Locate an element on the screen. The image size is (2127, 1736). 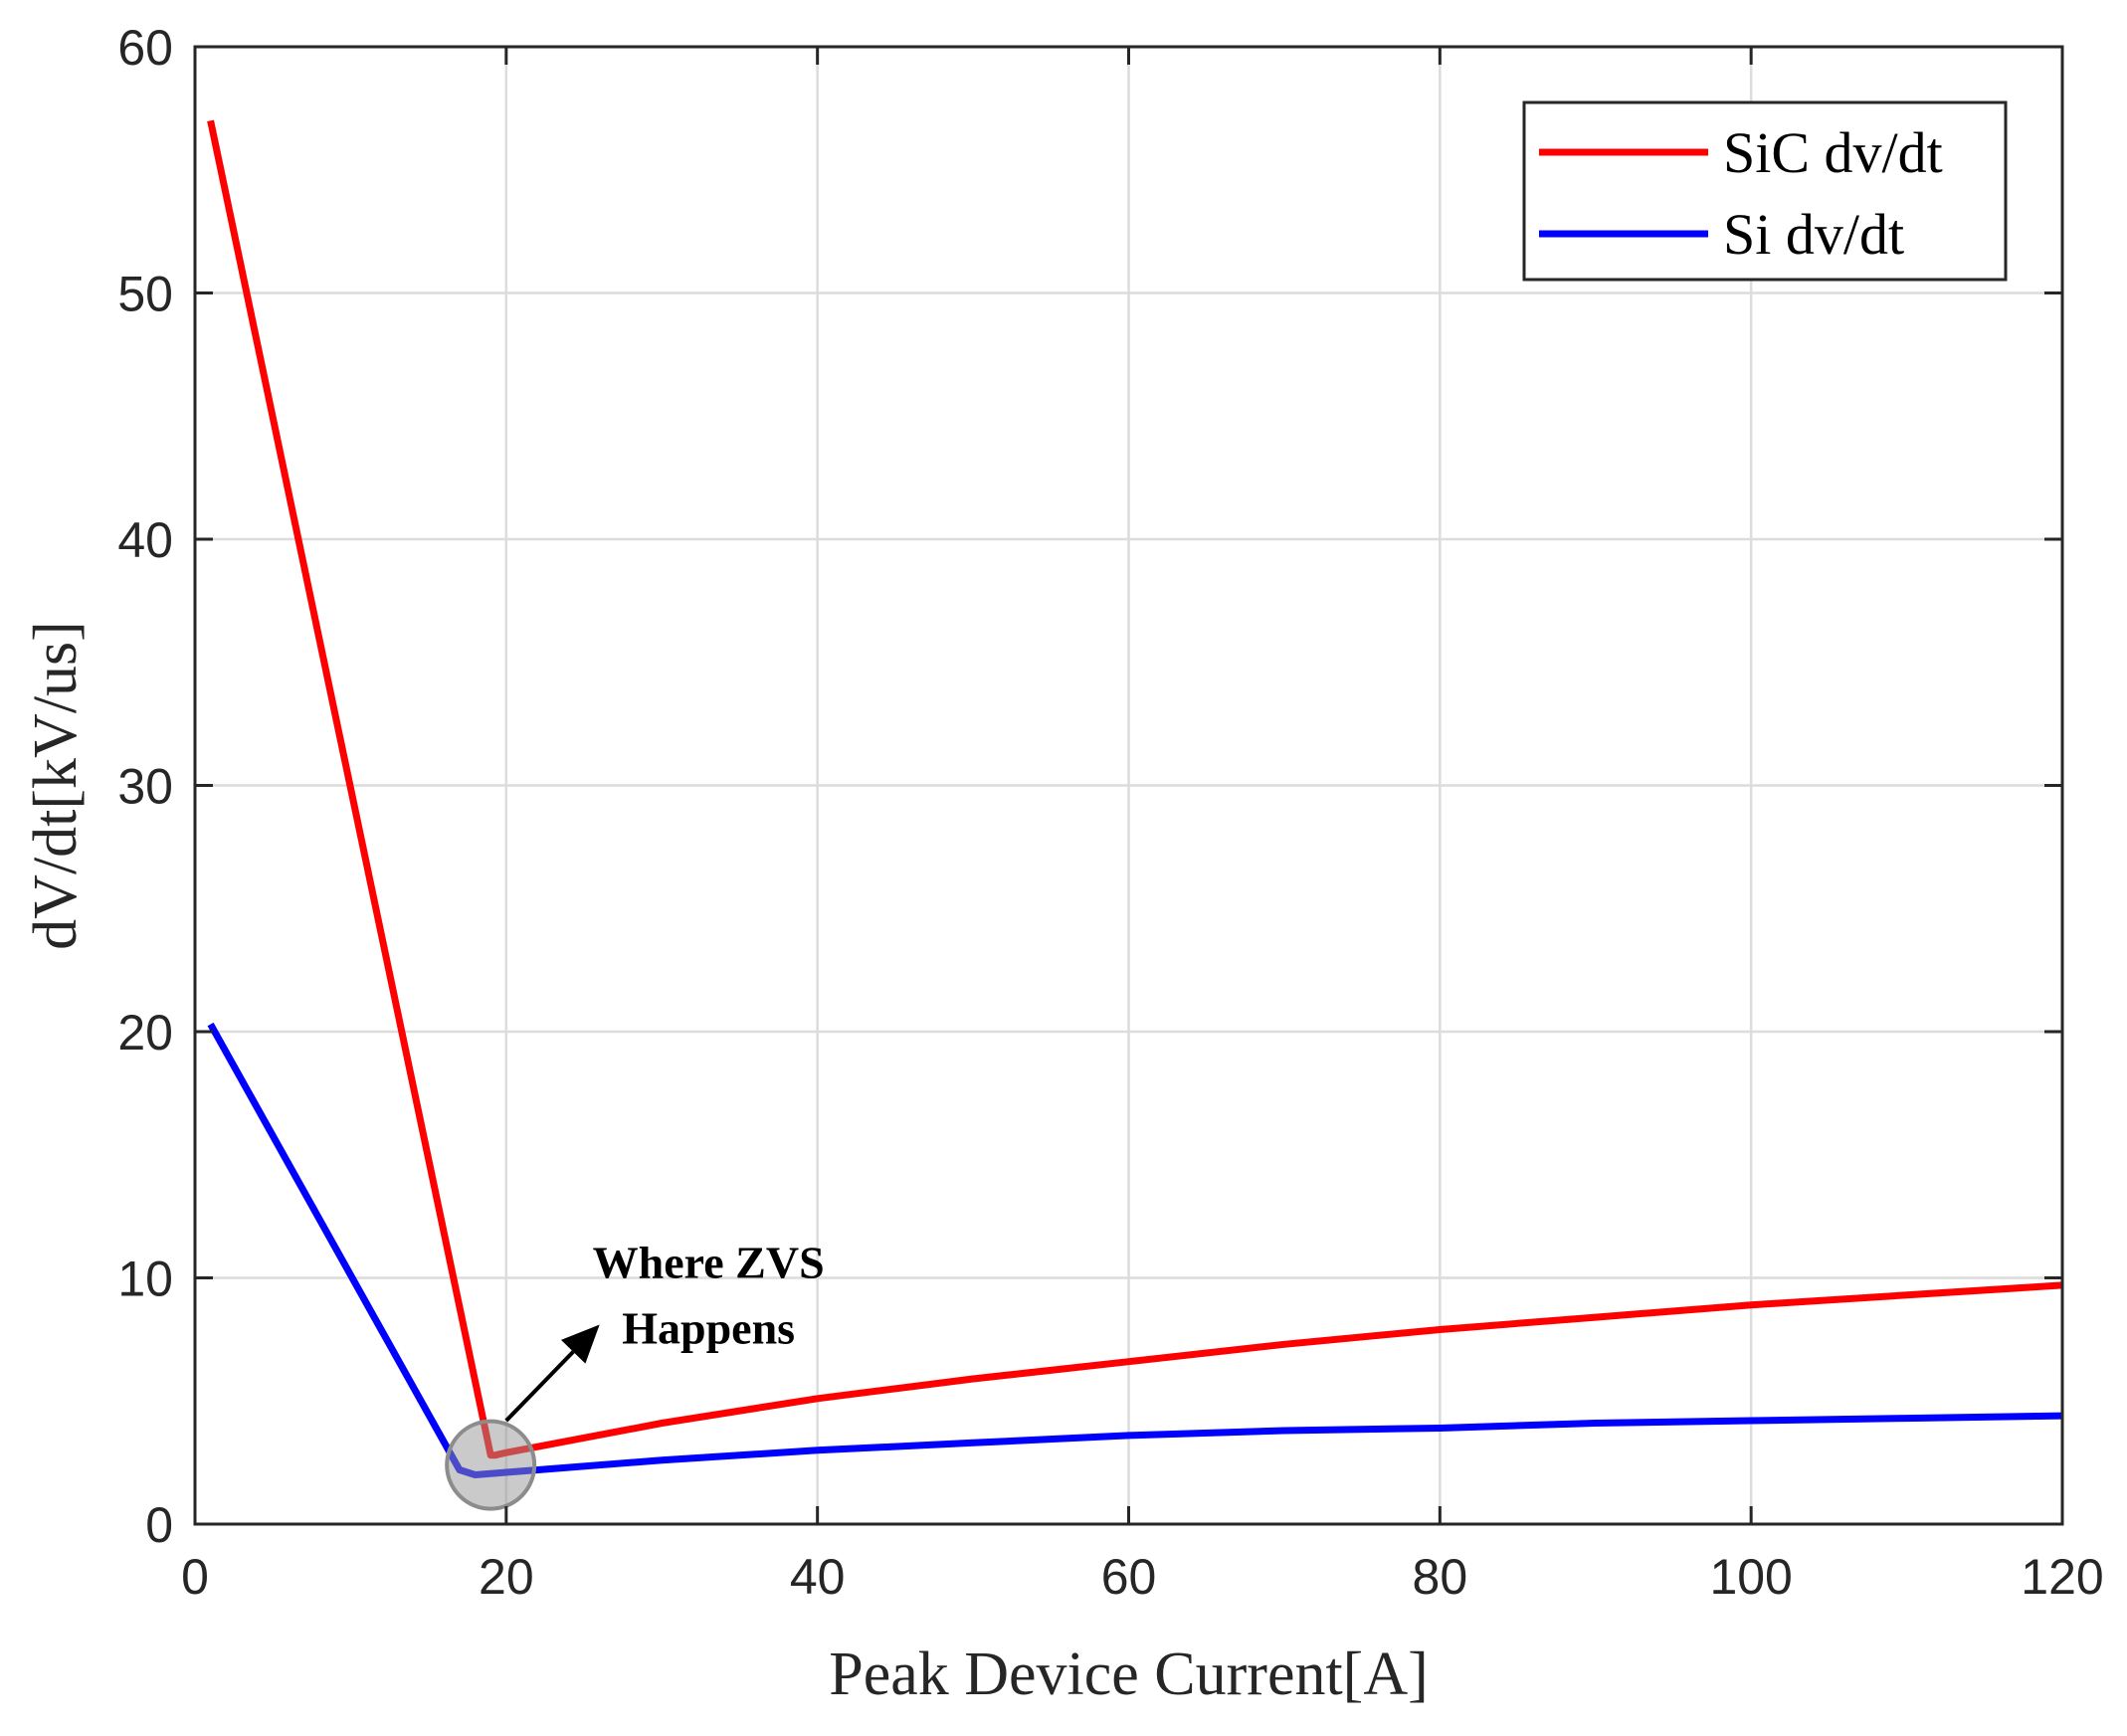
y-tick-label: 30 is located at coordinates (145, 787).